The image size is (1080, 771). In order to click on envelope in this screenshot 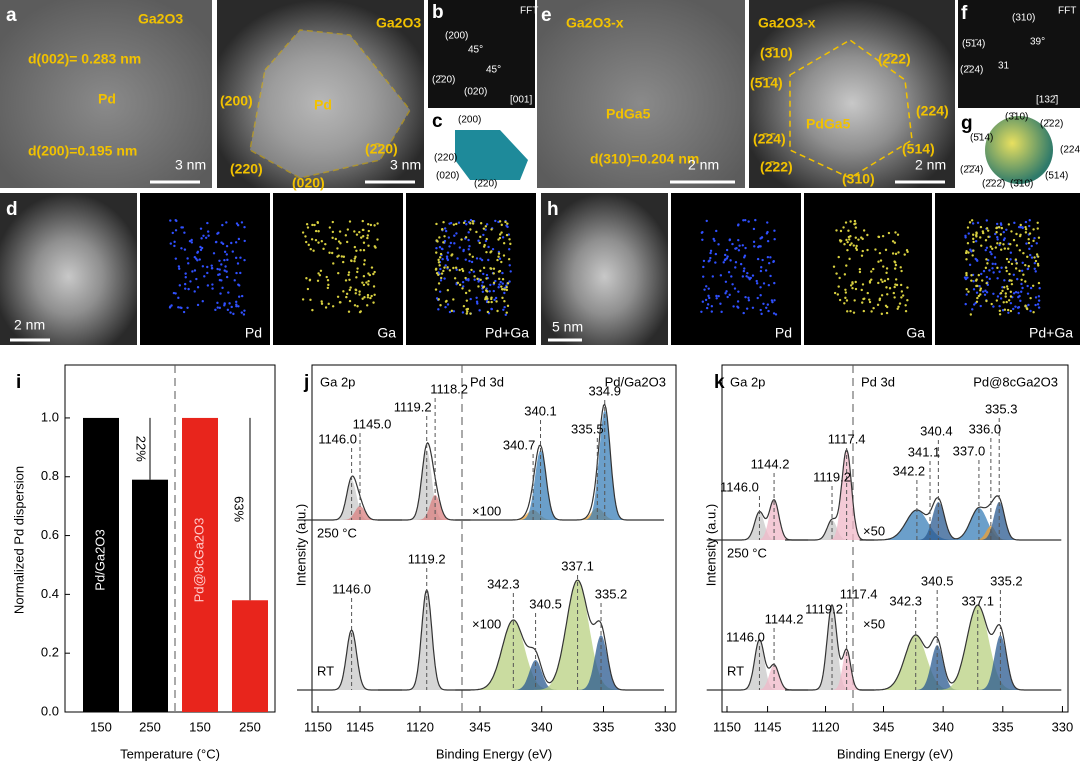, I will do `click(830, 647)`.